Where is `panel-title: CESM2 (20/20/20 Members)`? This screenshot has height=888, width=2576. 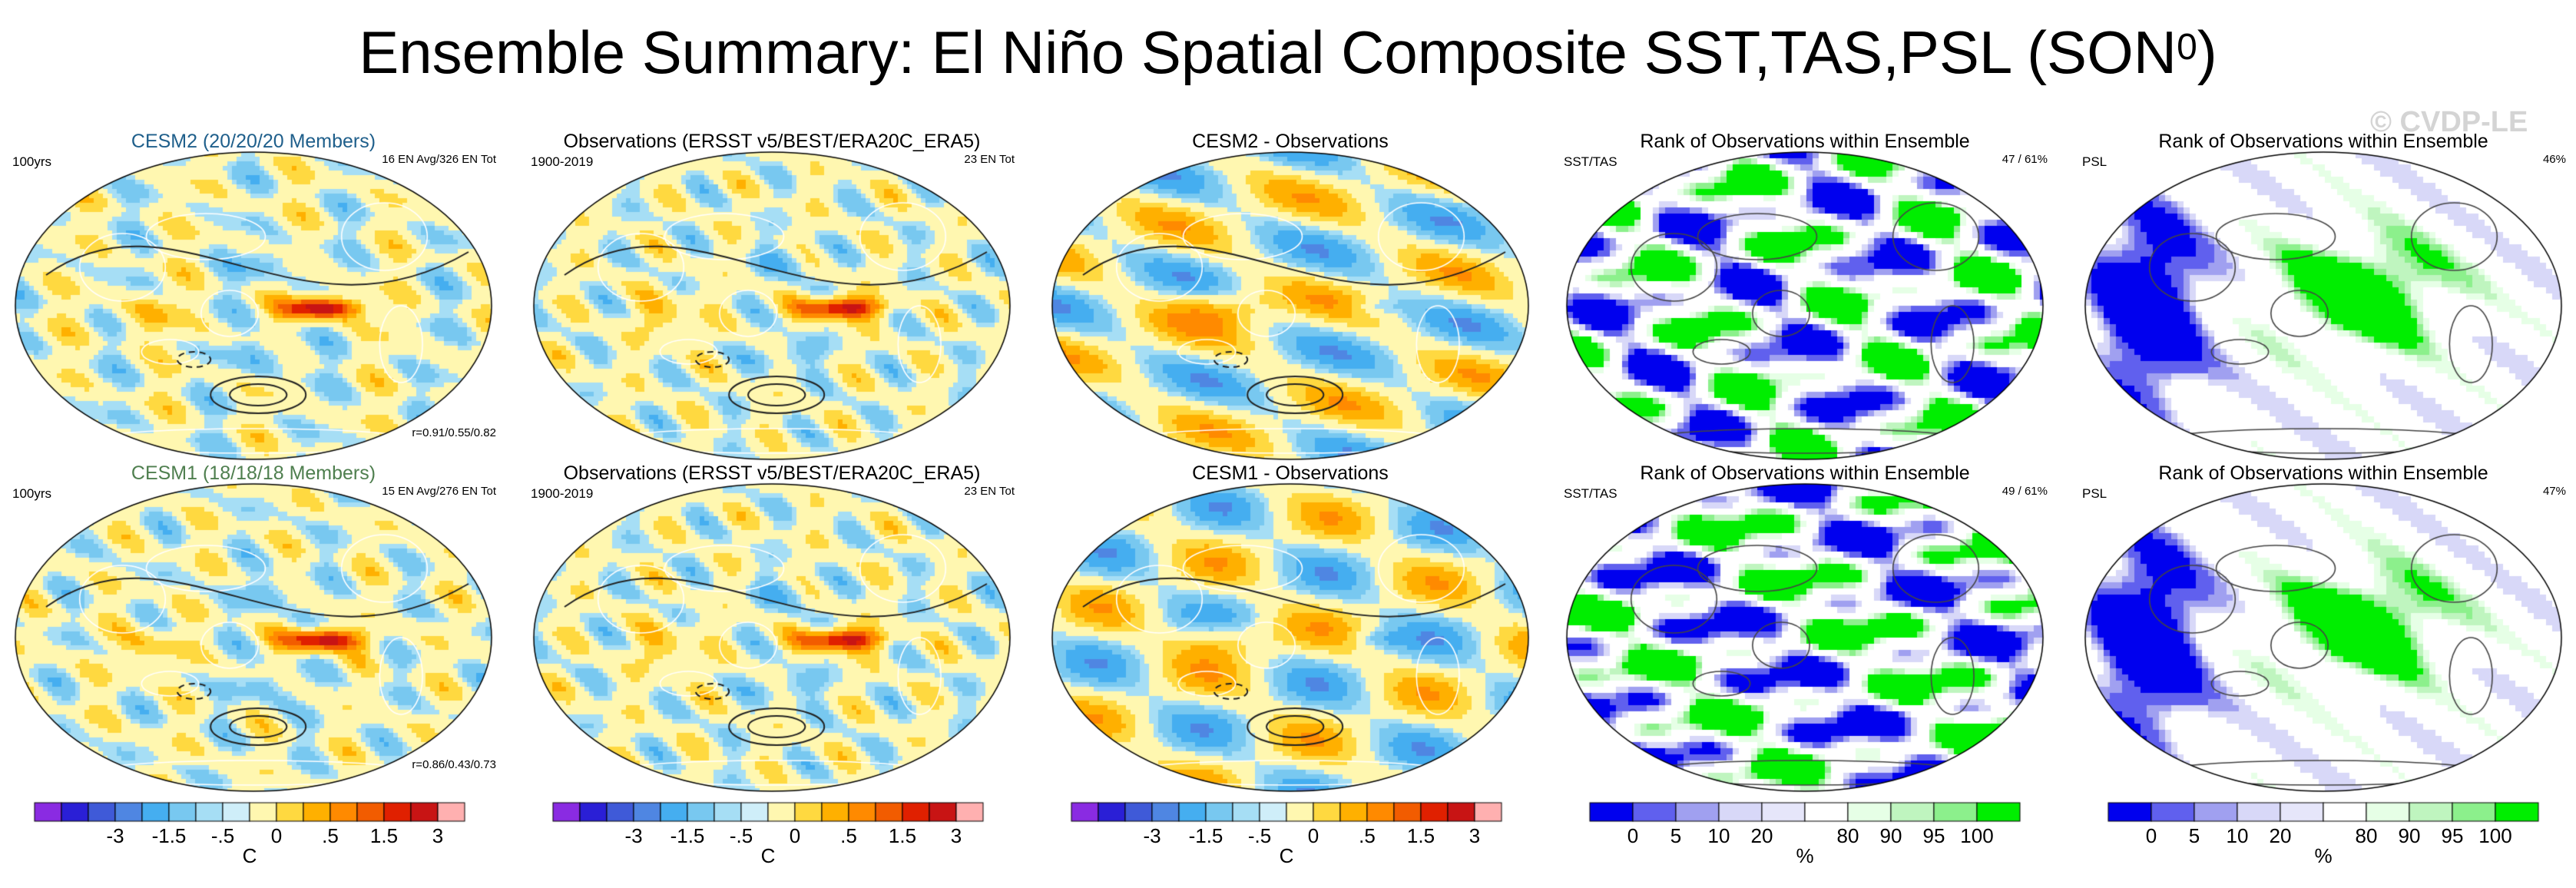 panel-title: CESM2 (20/20/20 Members) is located at coordinates (254, 141).